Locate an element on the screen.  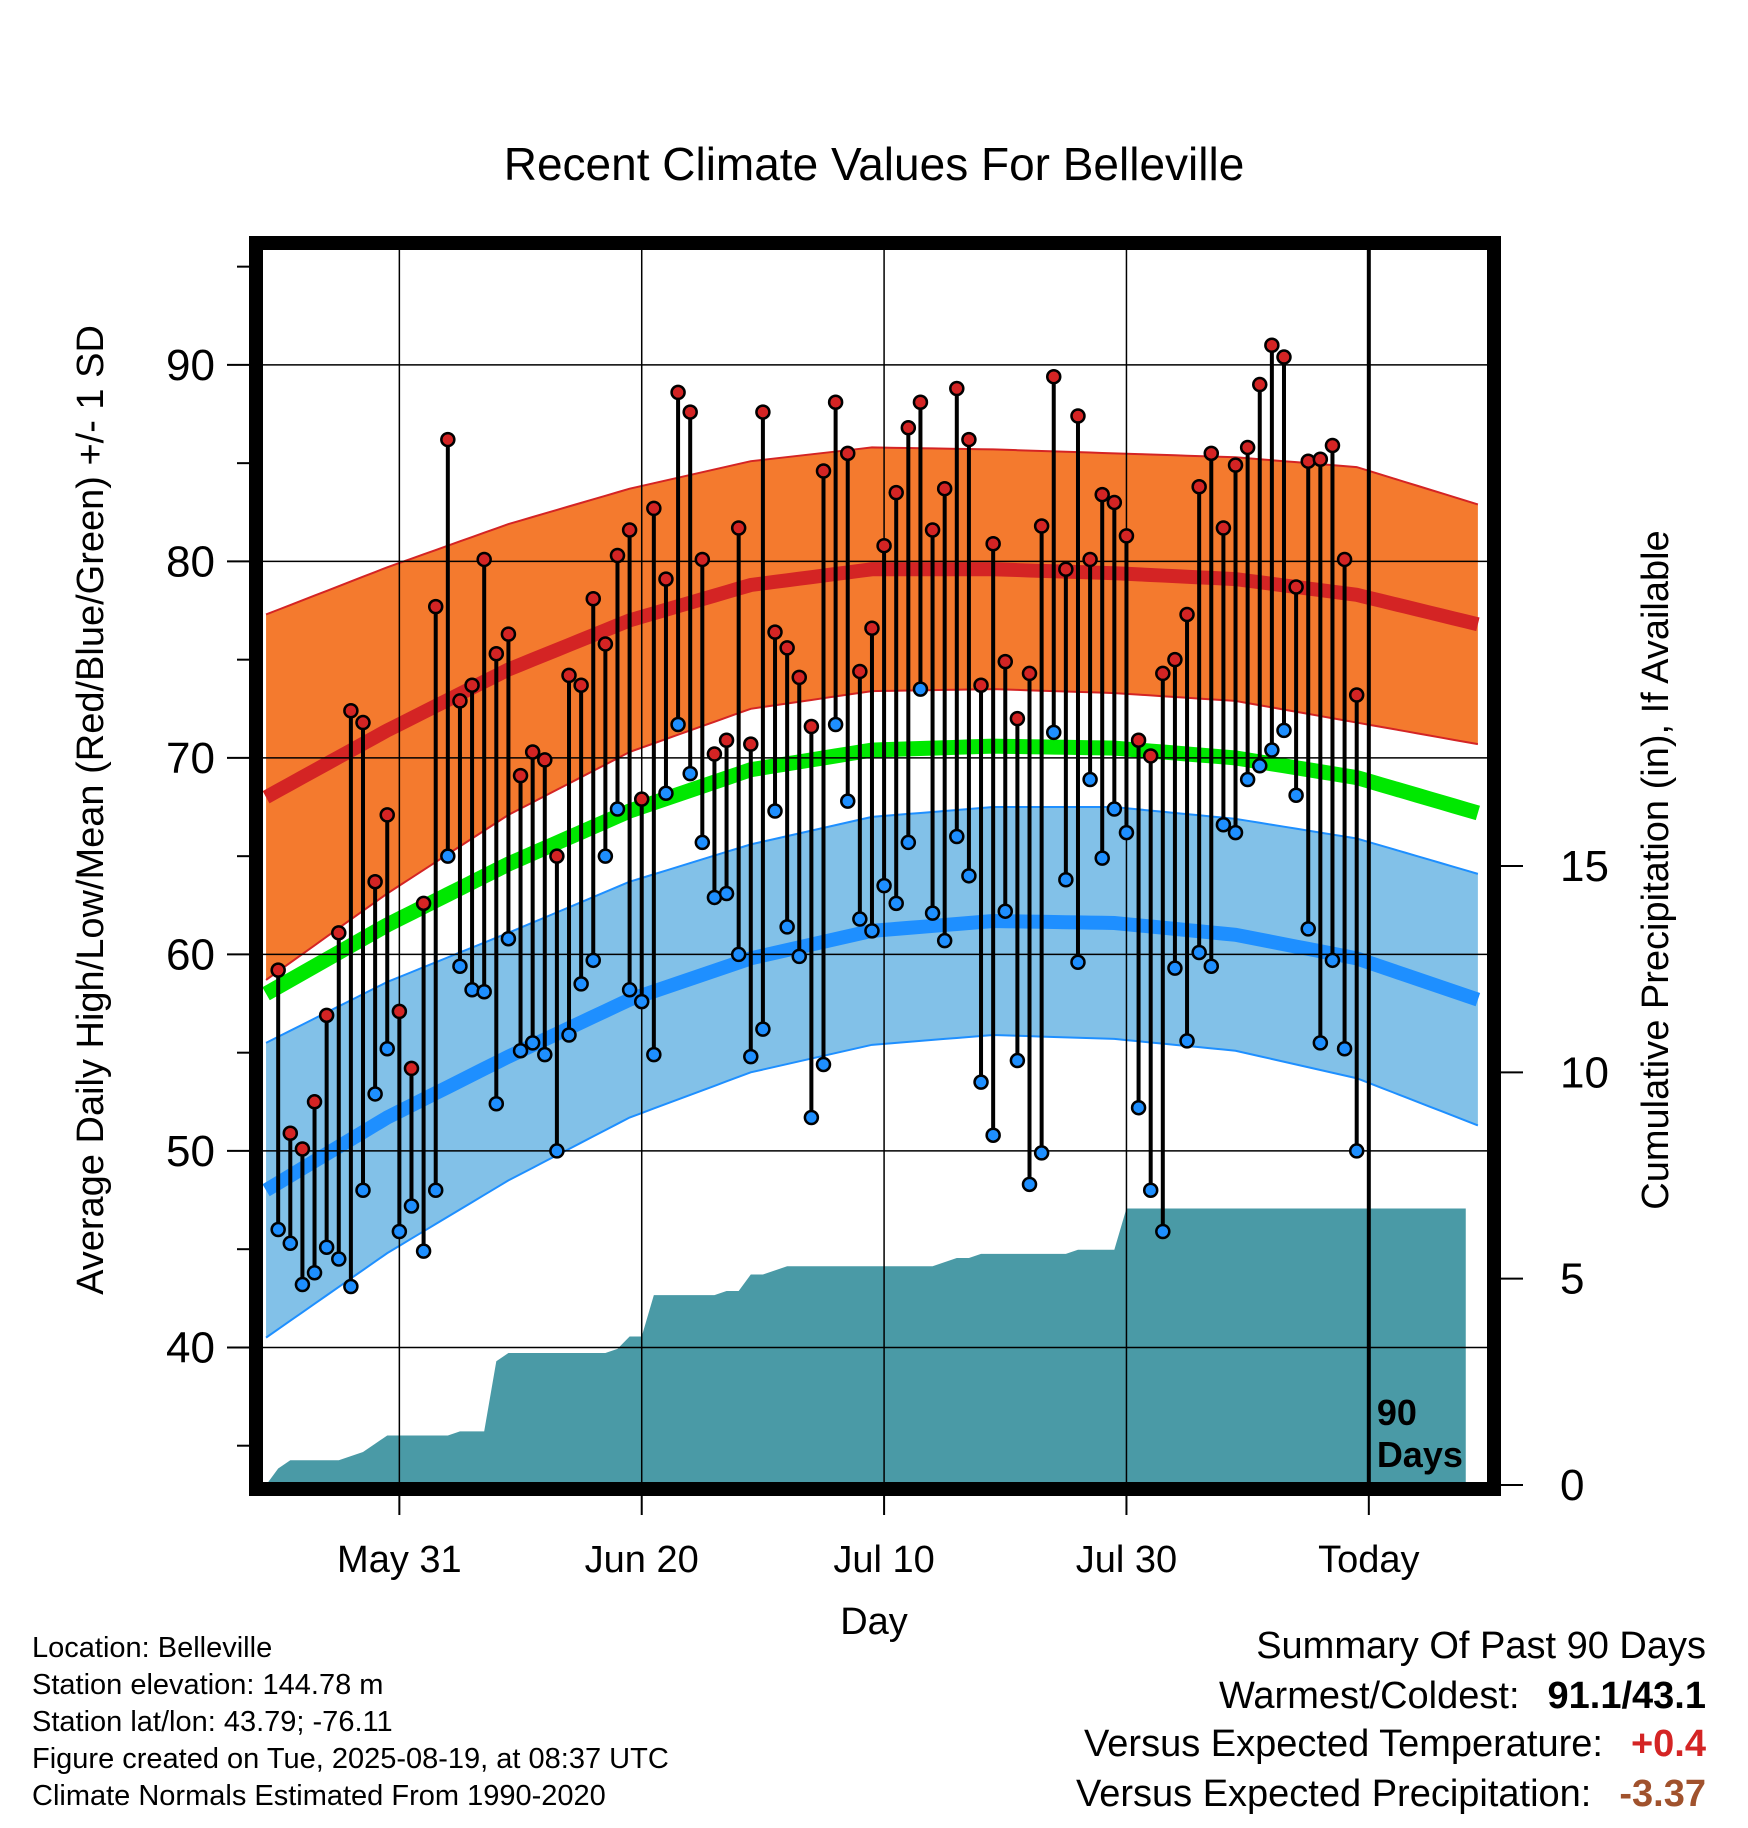
y-tick-label: 50 is located at coordinates (190, 1151).